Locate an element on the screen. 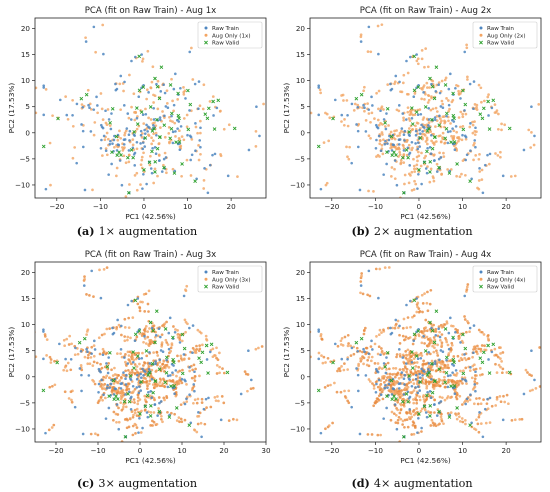 This screenshot has width=550, height=492. x-tick-label: 0 is located at coordinates (140, 450).